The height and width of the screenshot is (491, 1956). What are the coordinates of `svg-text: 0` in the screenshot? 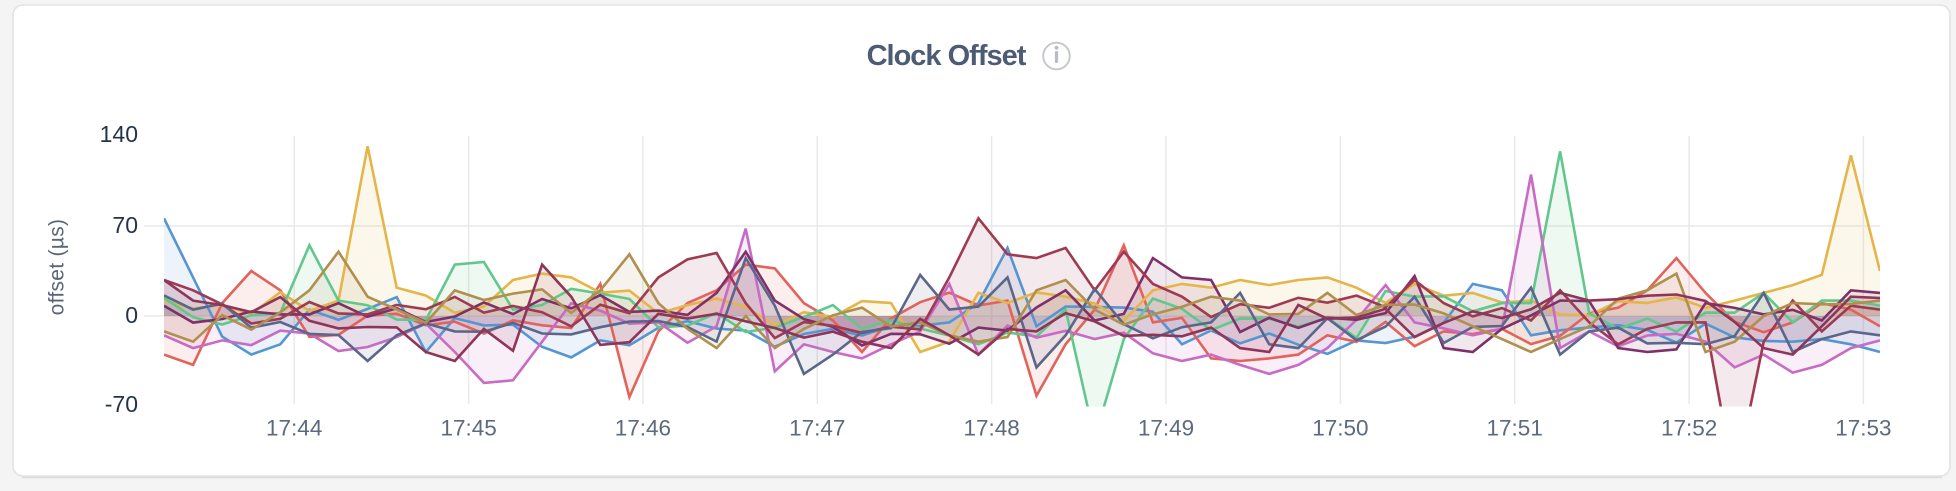 It's located at (131, 315).